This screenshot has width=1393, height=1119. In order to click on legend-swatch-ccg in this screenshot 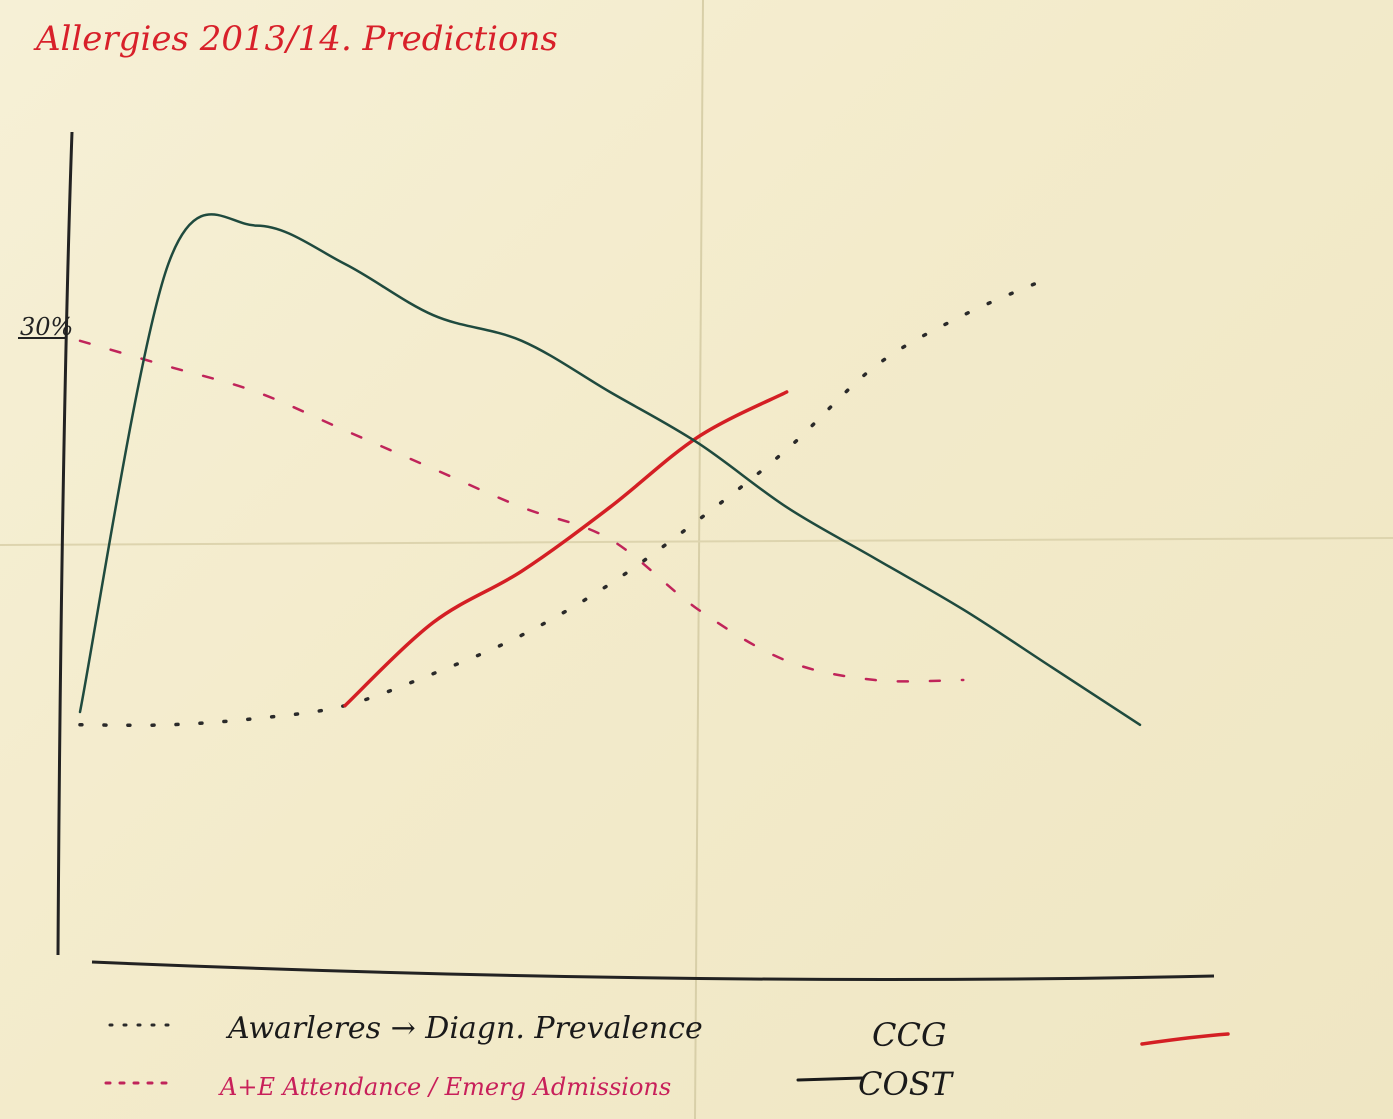, I will do `click(1185, 1039)`.